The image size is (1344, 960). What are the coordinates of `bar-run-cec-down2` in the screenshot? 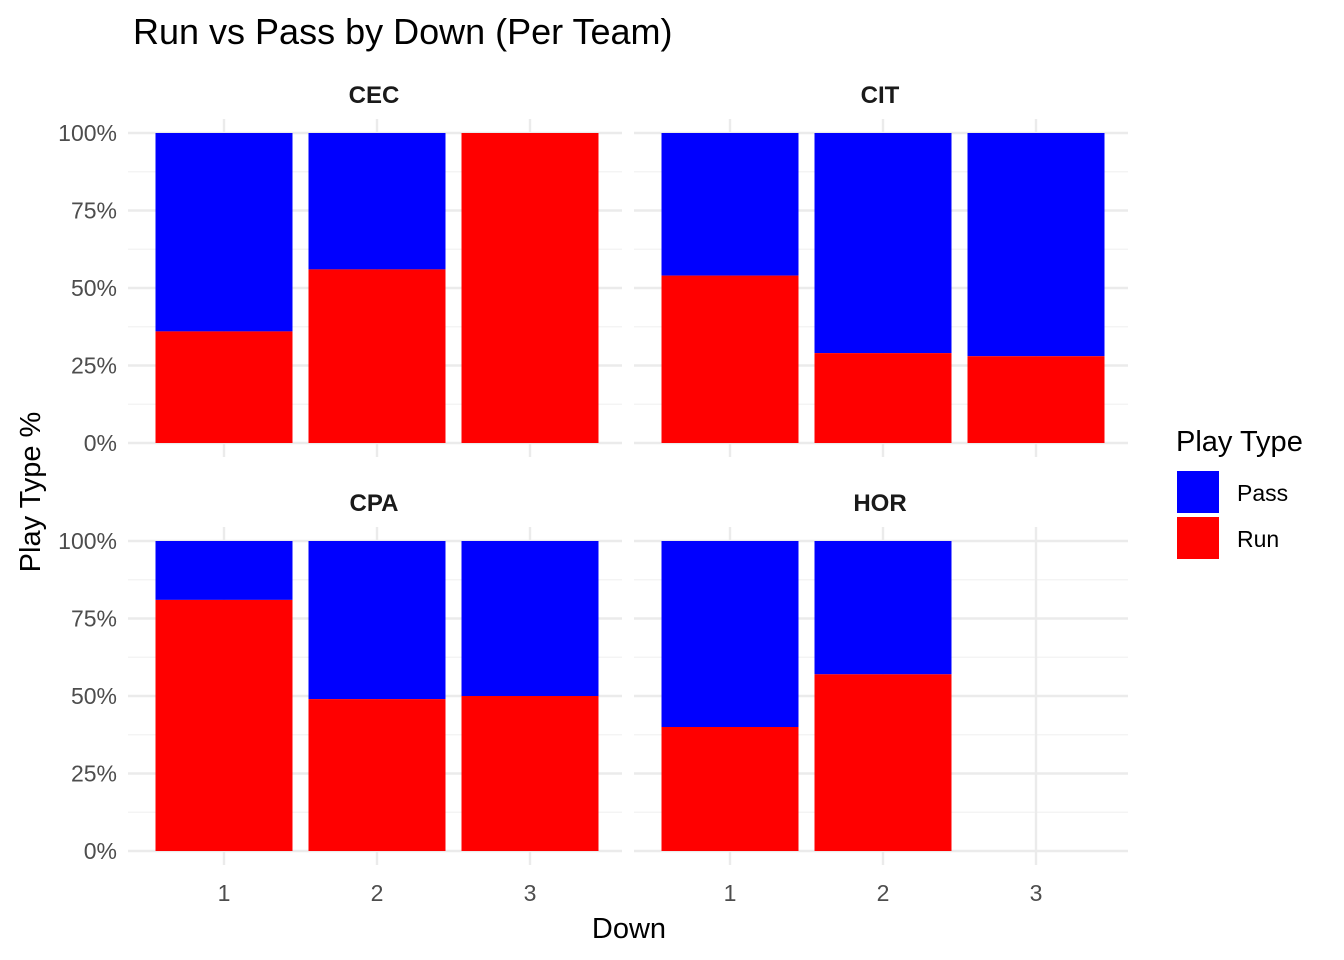 It's located at (377, 356).